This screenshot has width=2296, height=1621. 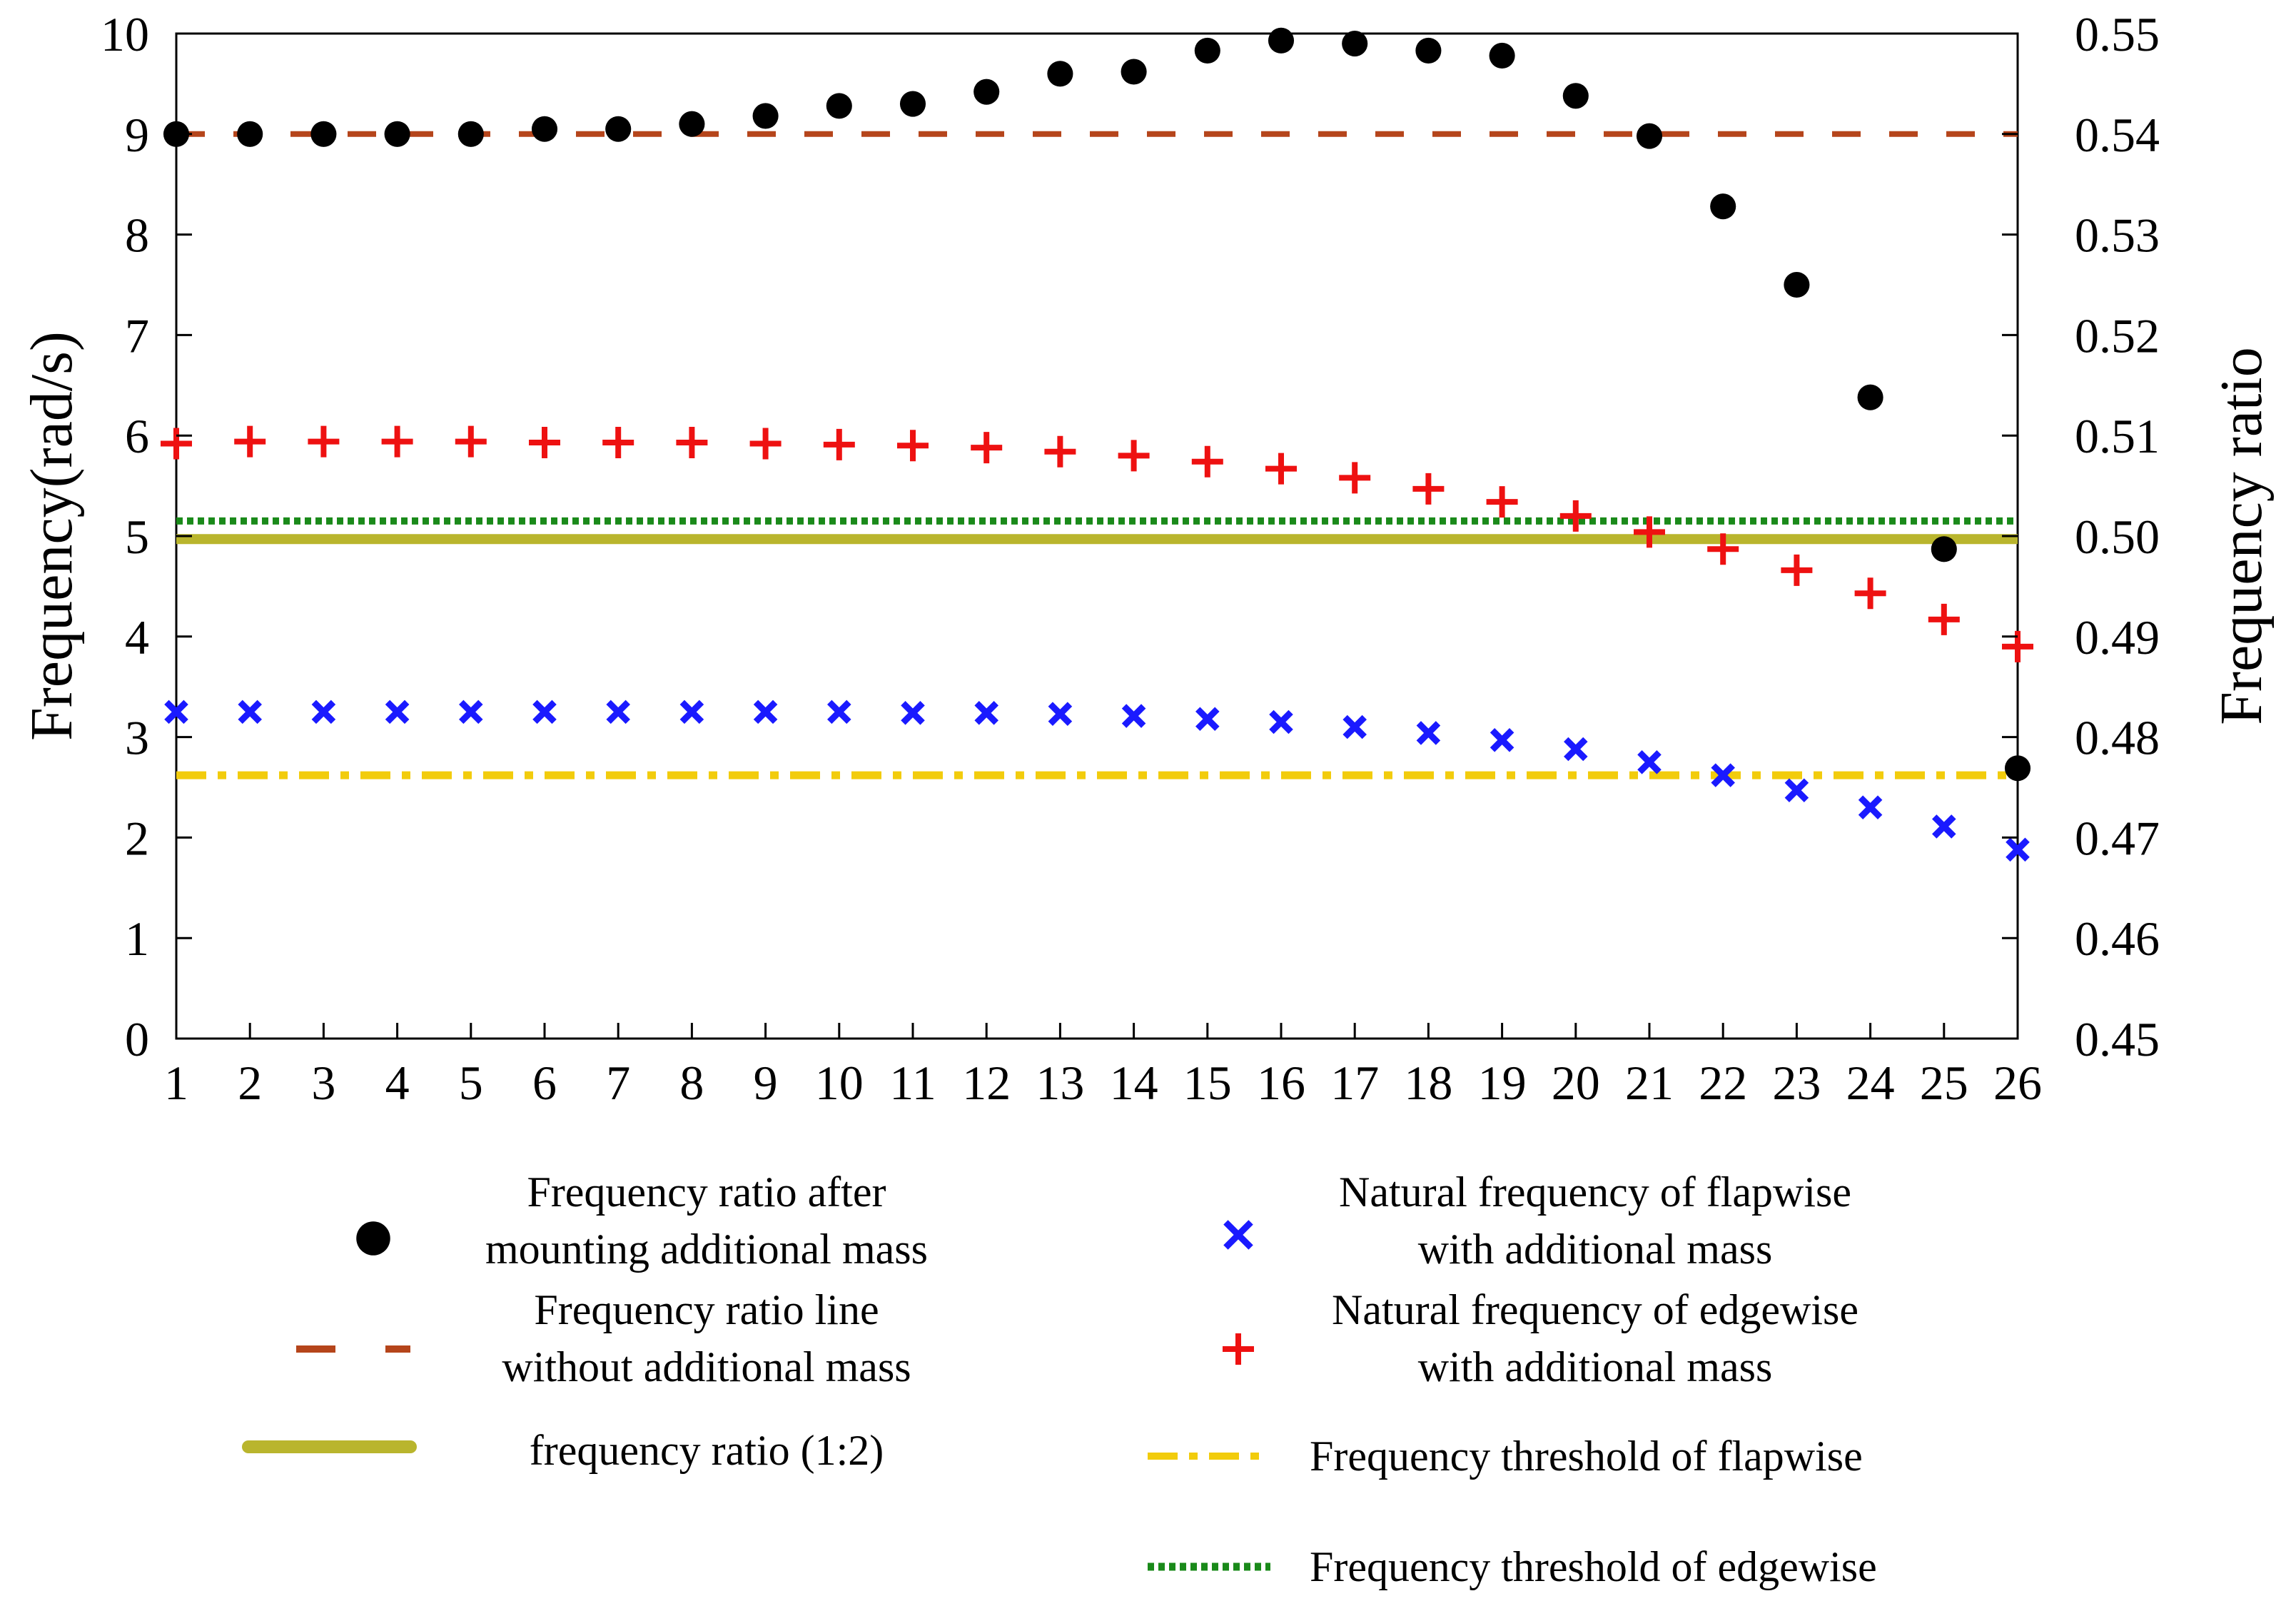 What do you see at coordinates (706, 1366) in the screenshot?
I see `legend-label: without additional mass` at bounding box center [706, 1366].